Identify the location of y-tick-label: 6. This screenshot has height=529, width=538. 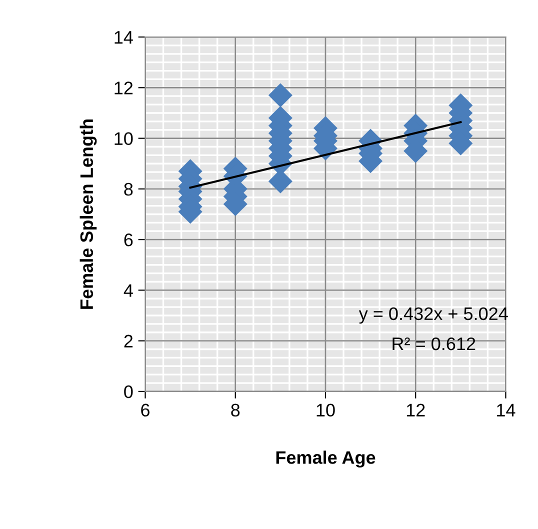
(128, 239).